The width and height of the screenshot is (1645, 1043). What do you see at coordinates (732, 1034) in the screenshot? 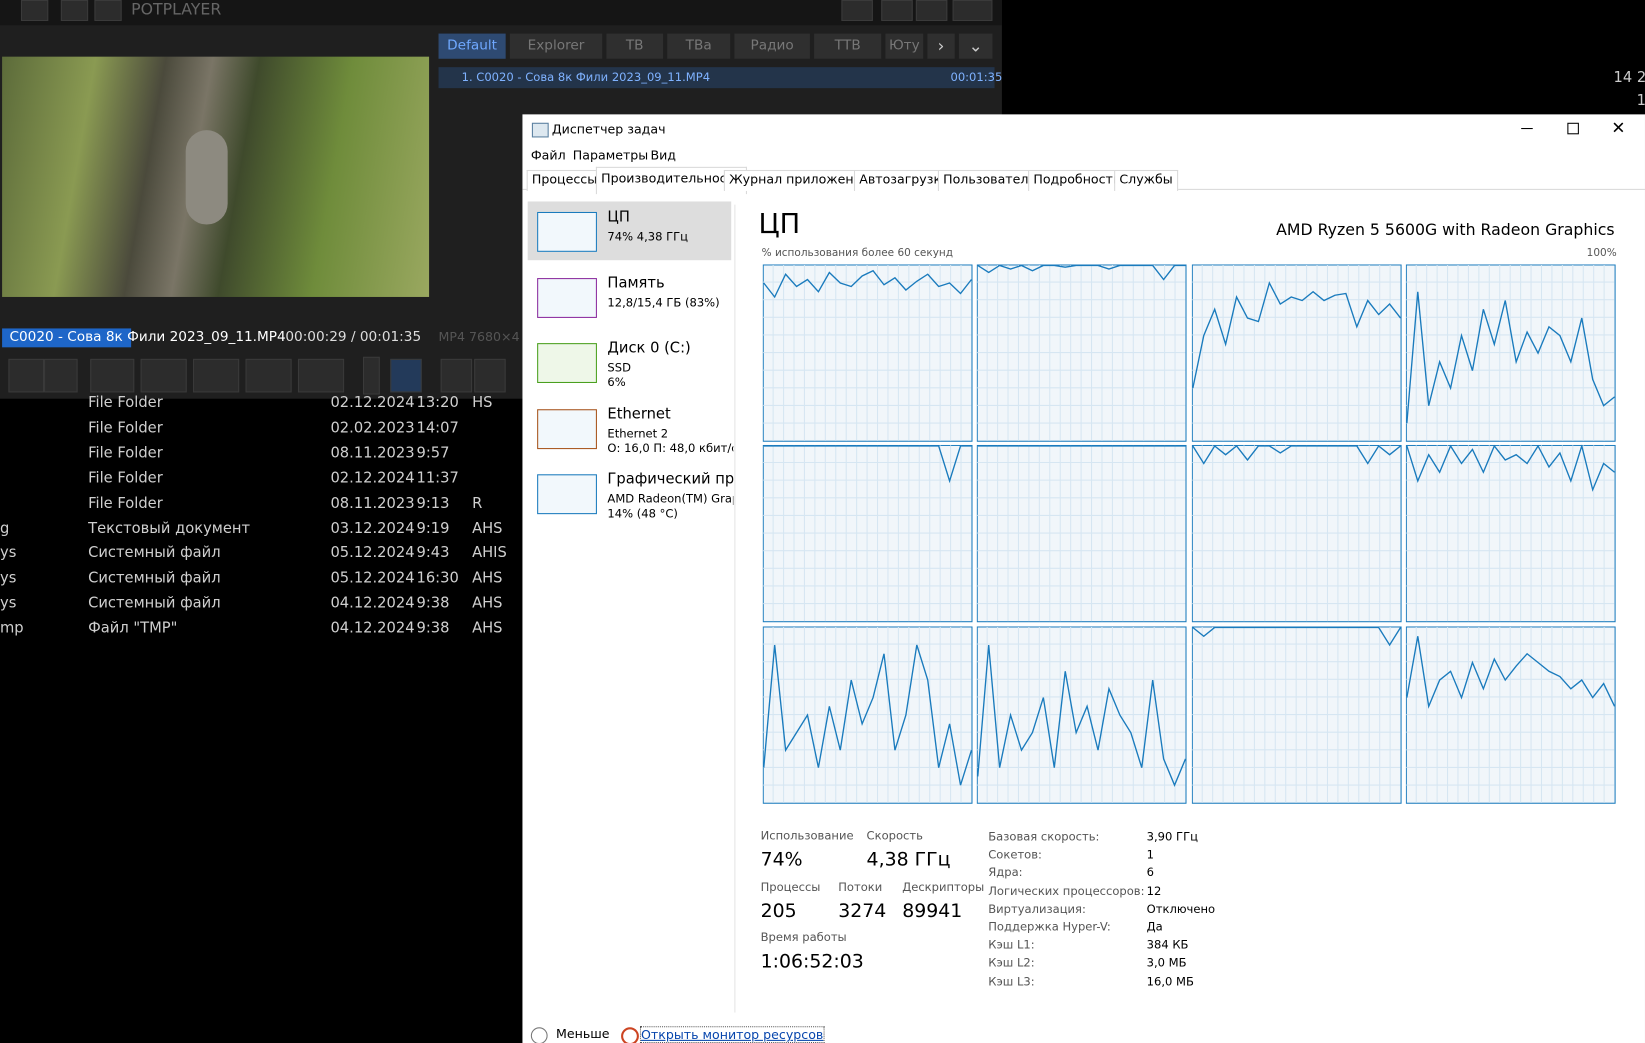
I see `monitor-link: Открыть монитор ресурсов` at bounding box center [732, 1034].